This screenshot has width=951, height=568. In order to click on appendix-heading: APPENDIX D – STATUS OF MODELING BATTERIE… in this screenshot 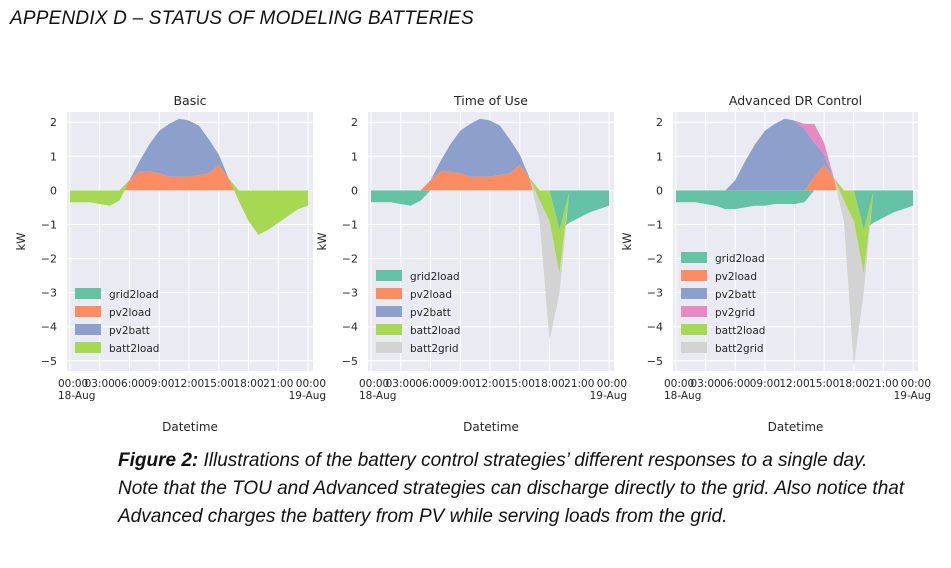, I will do `click(242, 18)`.